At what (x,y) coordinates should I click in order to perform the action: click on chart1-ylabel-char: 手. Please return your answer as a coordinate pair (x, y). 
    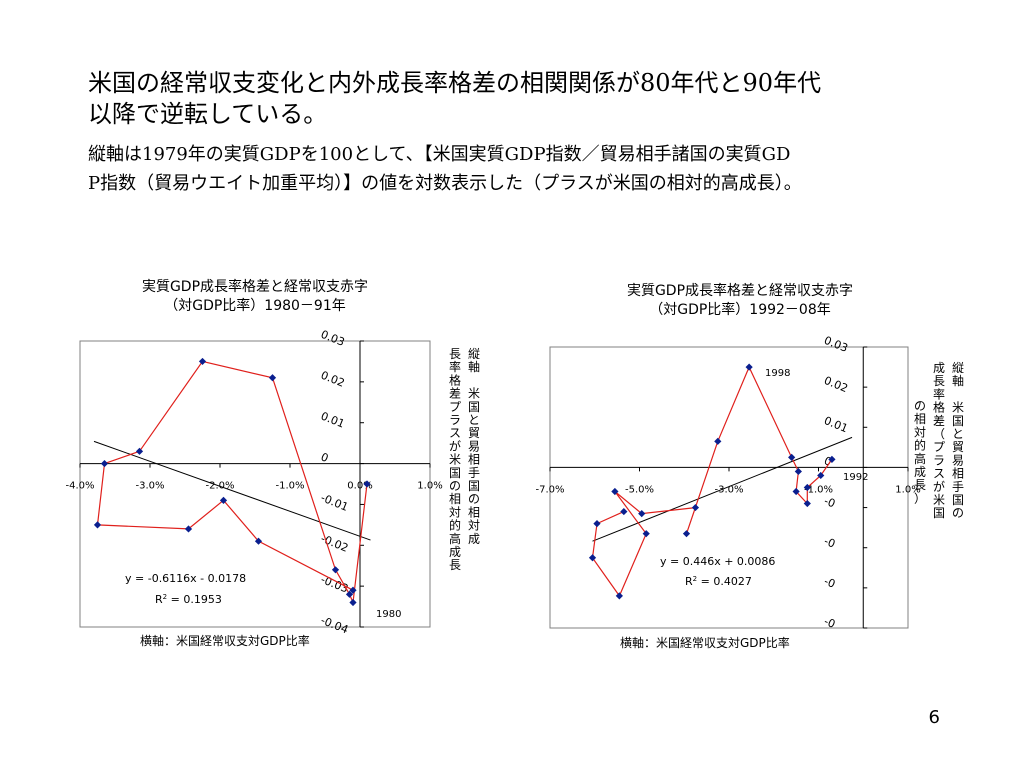
    Looking at the image, I should click on (474, 473).